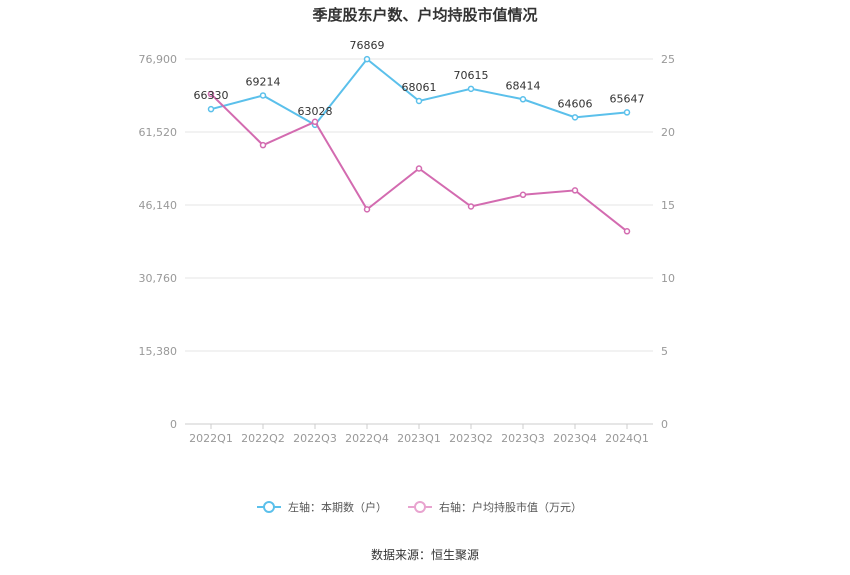 This screenshot has width=850, height=575. I want to click on data-source: 数据来源：恒生聚源, so click(425, 554).